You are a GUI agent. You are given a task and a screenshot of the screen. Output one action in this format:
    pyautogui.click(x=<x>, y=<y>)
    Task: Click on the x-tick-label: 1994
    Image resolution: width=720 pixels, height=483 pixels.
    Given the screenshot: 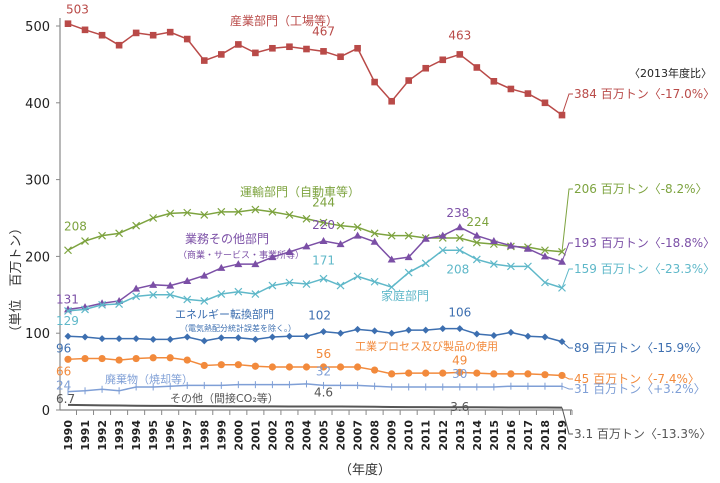 What is the action you would take?
    pyautogui.click(x=136, y=435)
    